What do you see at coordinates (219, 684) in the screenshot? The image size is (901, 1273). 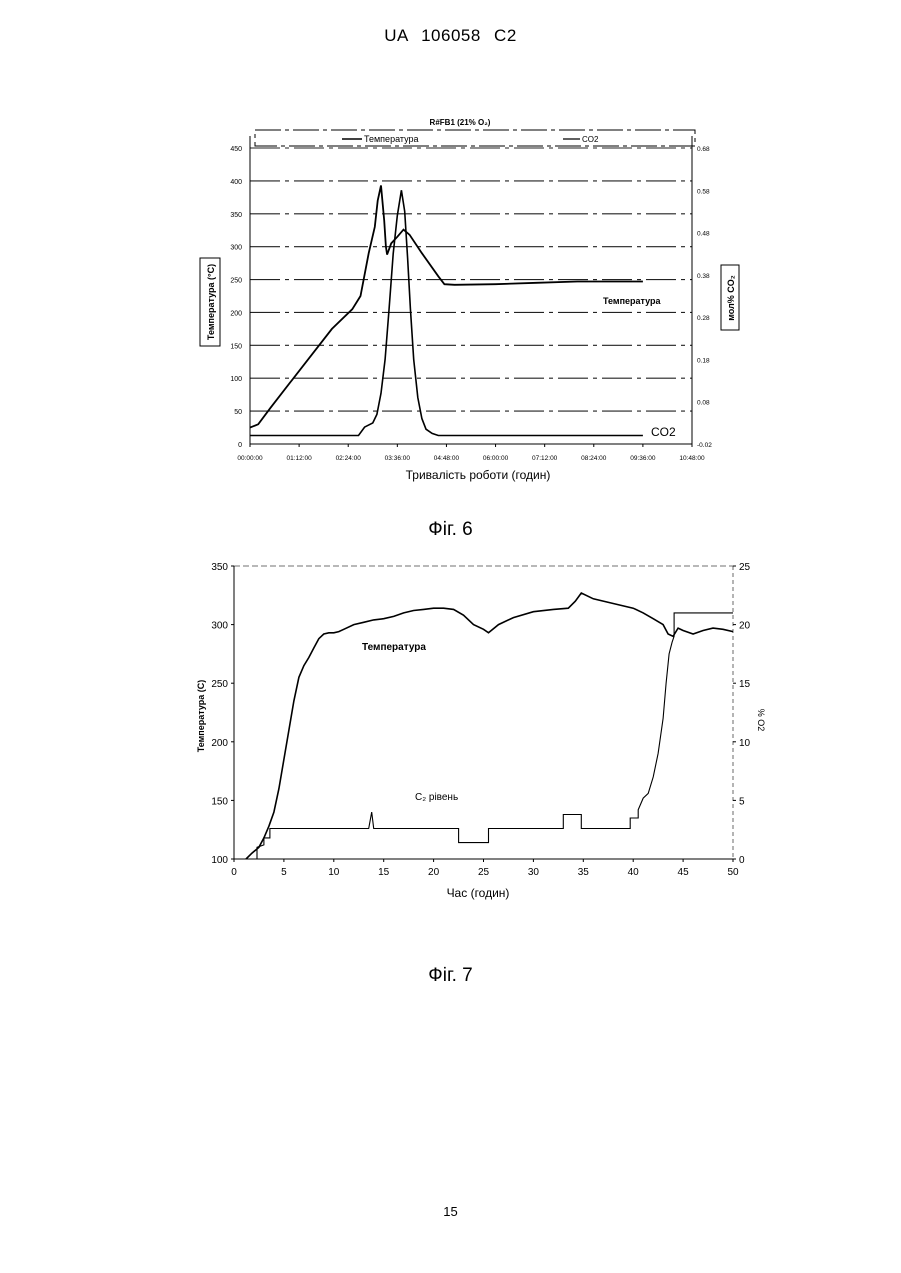 I see `y-tick-label: 250` at bounding box center [219, 684].